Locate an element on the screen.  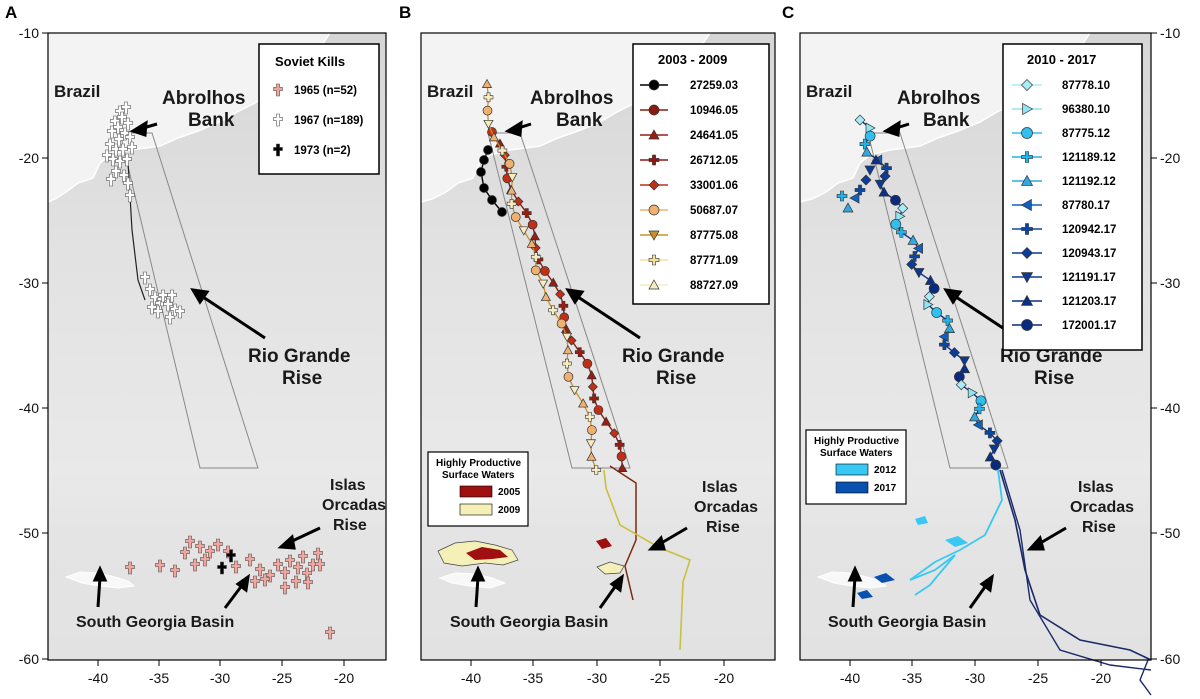
x-tick: -30 is located at coordinates (975, 678).